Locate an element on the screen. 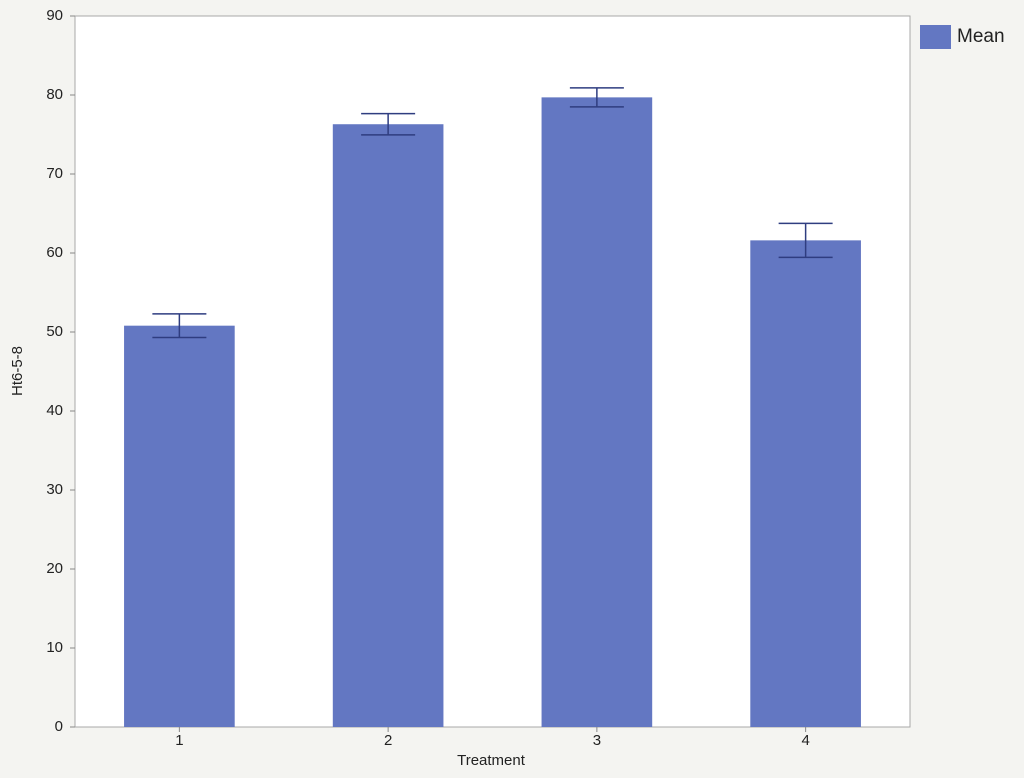  x-tick-label: 1 is located at coordinates (179, 740).